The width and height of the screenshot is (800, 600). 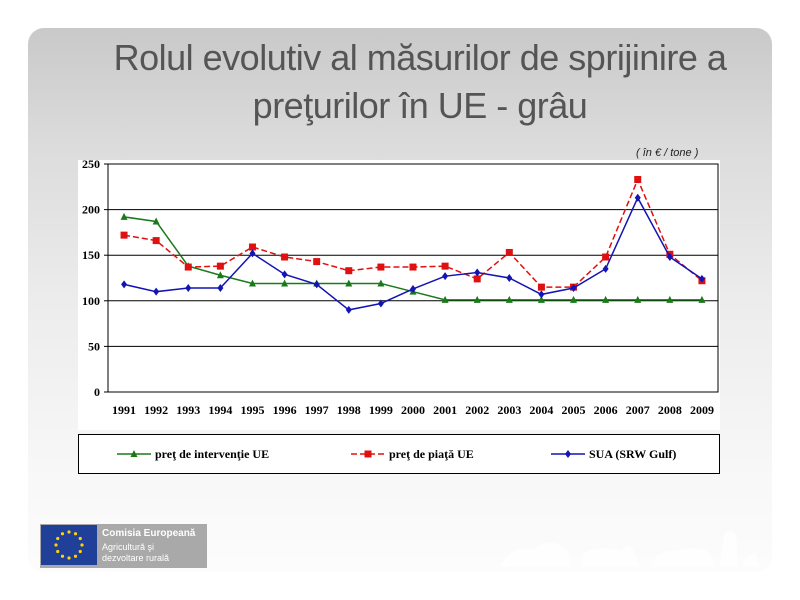 I want to click on legend-label: preţ de intervenţie UE, so click(x=212, y=454).